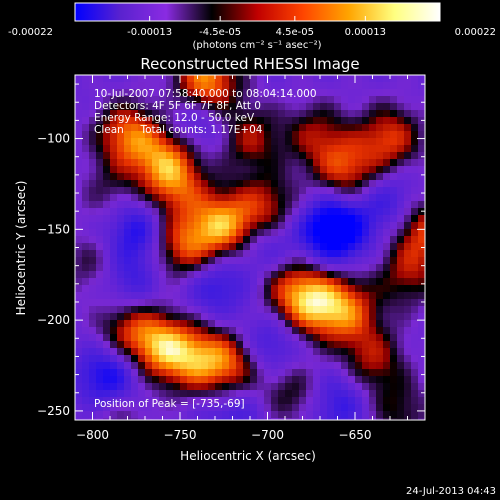 This screenshot has width=500, height=500. Describe the element at coordinates (205, 94) in the screenshot. I see `annotation-time-range: 10-Jul-2007 07:58:40.000 to 08:04:14.000` at that location.